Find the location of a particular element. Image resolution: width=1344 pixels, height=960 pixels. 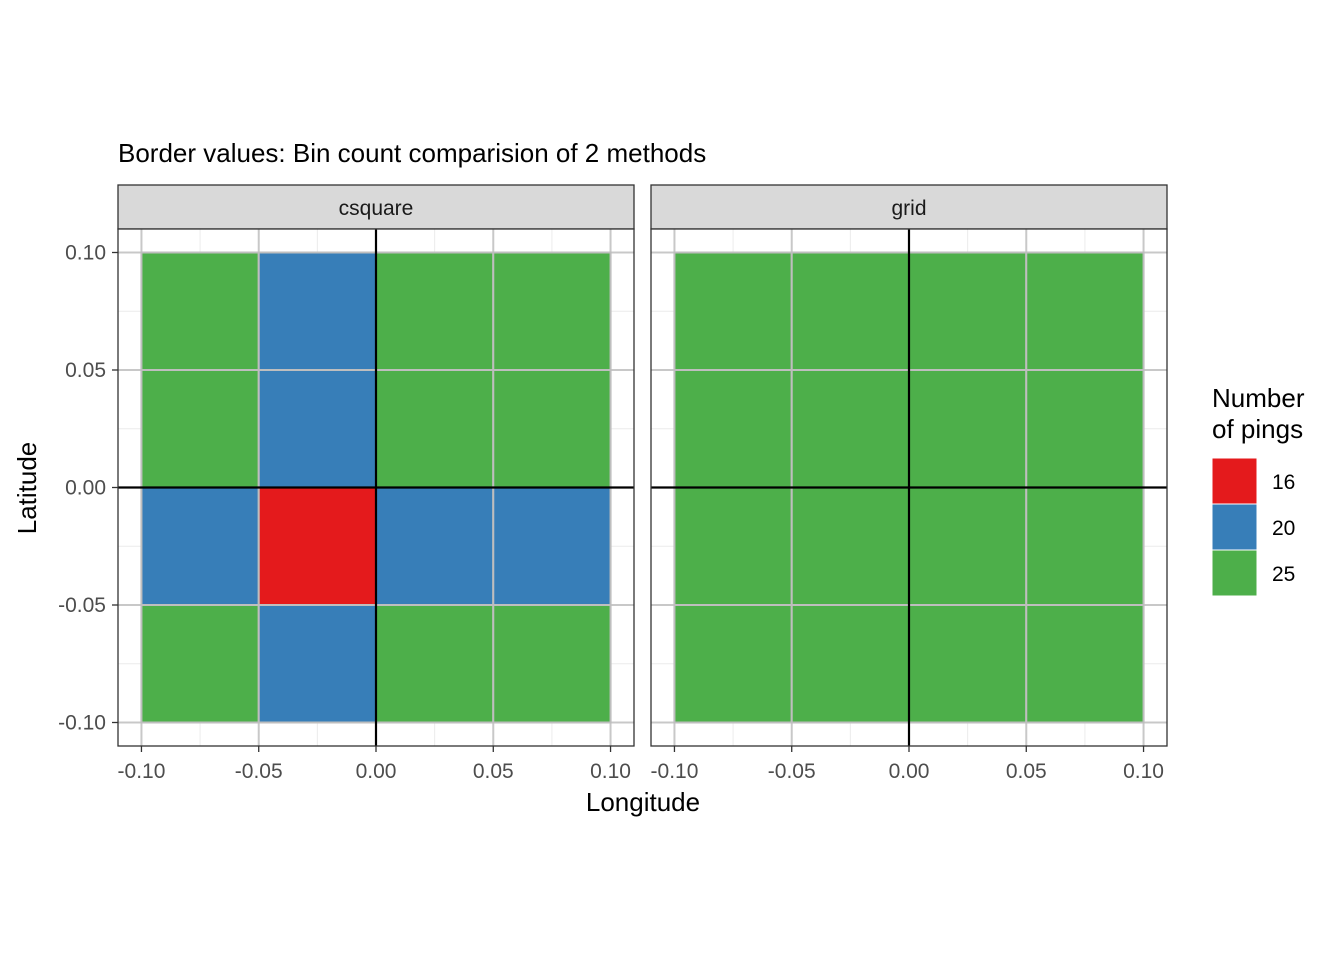

legend-title-line-2: of pings is located at coordinates (1257, 429).